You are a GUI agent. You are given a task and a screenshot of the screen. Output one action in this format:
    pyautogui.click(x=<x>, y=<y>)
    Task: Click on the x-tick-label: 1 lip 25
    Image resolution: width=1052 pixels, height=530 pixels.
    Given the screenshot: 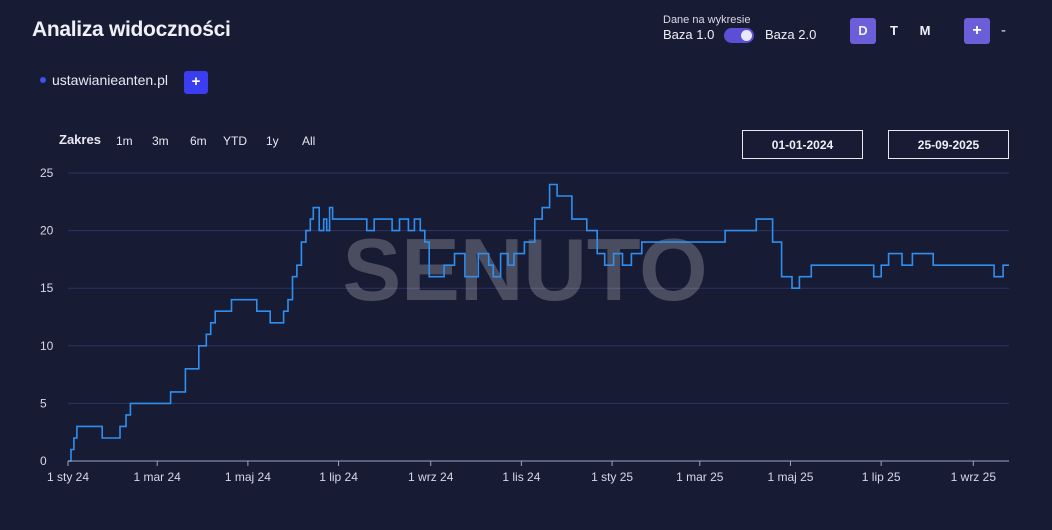 What is the action you would take?
    pyautogui.click(x=881, y=477)
    